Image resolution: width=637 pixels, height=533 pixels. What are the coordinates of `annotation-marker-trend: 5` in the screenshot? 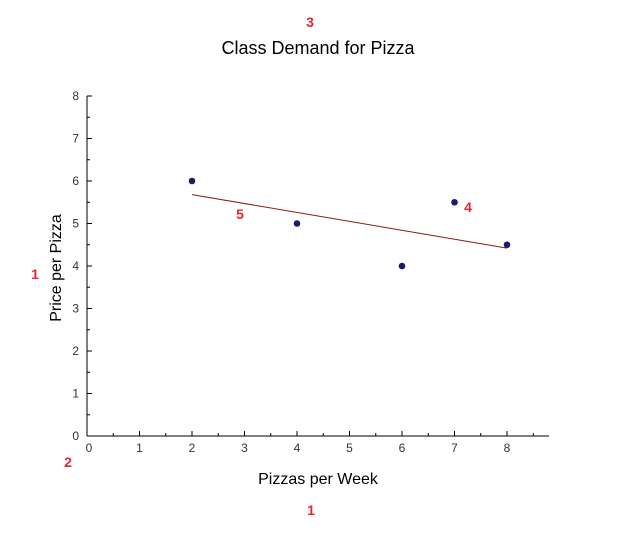 It's located at (240, 214).